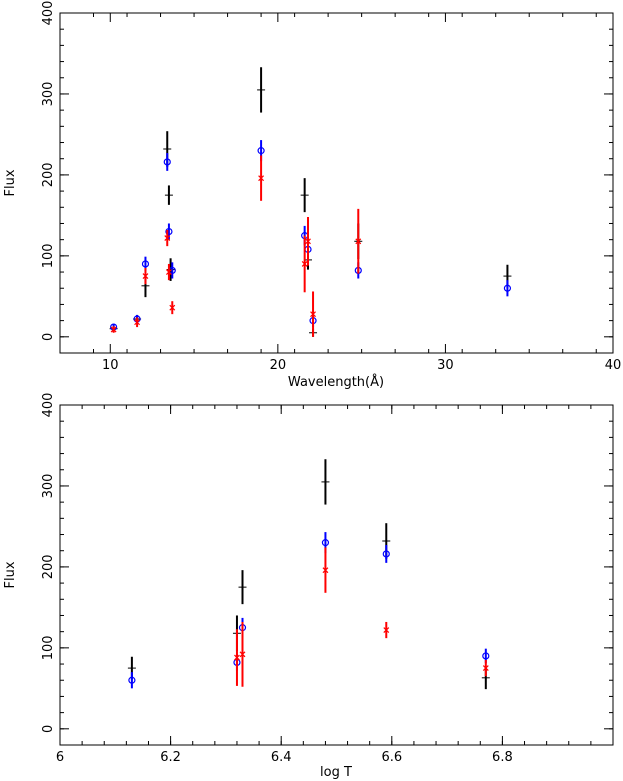 The width and height of the screenshot is (623, 781). I want to click on x-tick-label: 6, so click(60, 757).